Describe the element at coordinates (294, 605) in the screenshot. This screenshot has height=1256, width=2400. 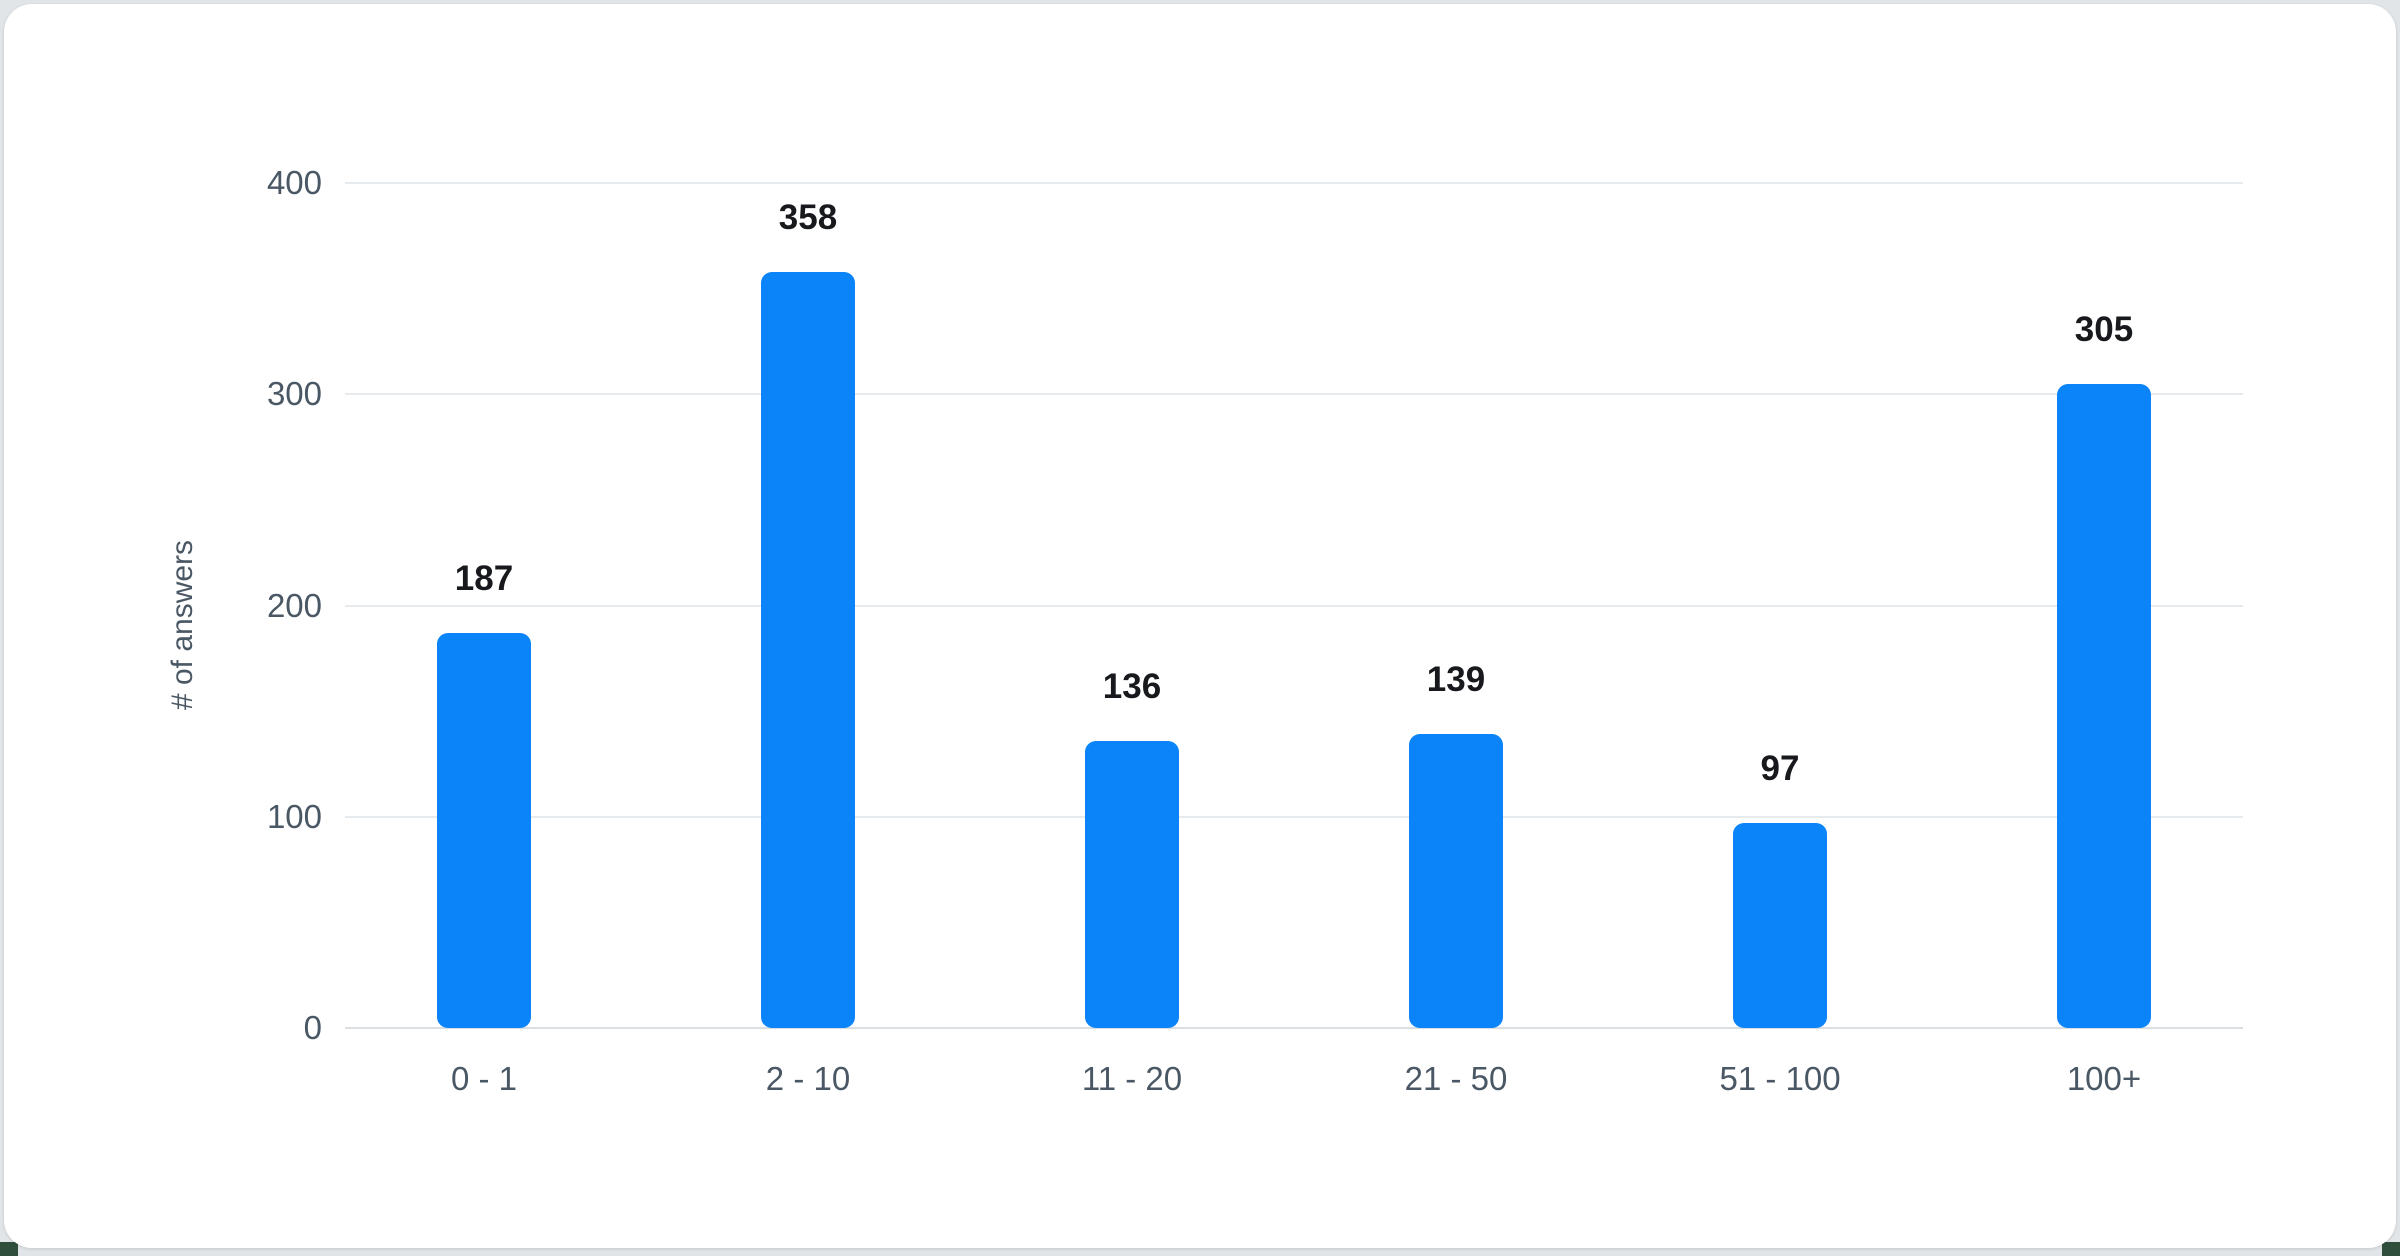
I see `y-tick-label: 200` at that location.